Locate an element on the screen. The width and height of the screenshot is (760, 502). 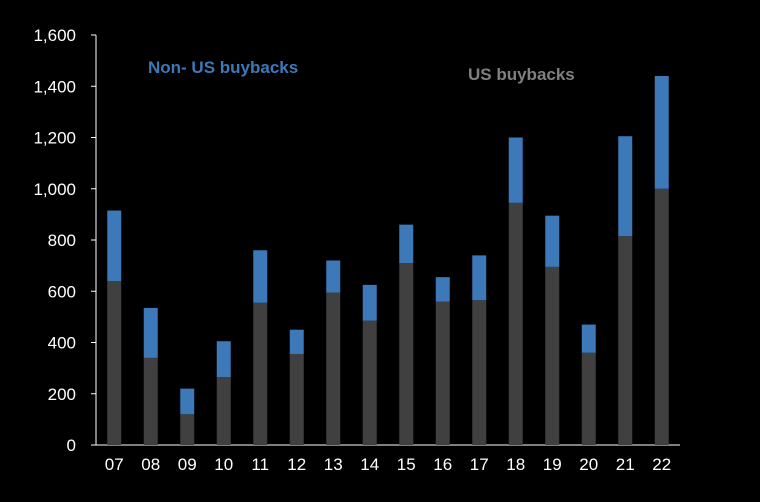
x-tick-label: 07 is located at coordinates (114, 464).